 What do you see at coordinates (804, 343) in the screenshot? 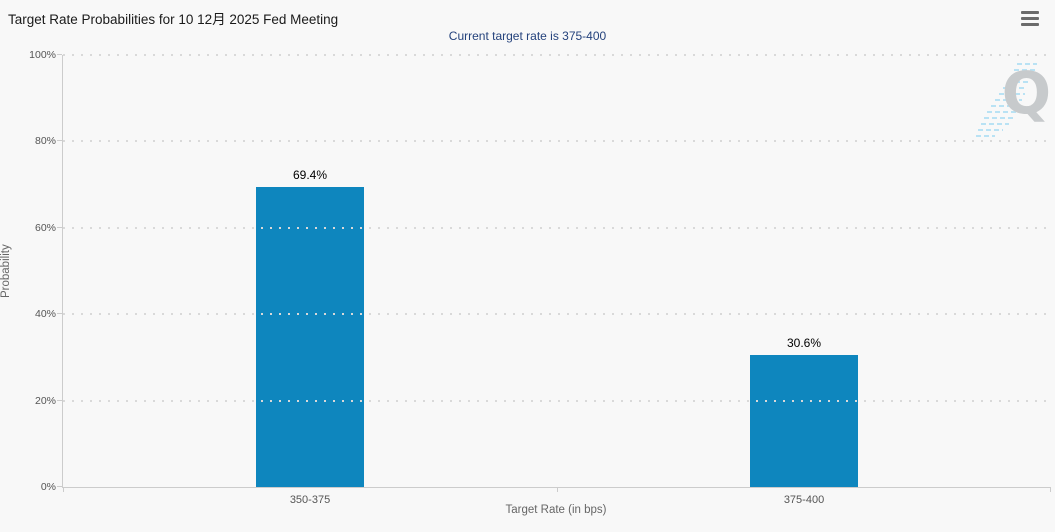
I see `bar-value-label: 30.6%` at bounding box center [804, 343].